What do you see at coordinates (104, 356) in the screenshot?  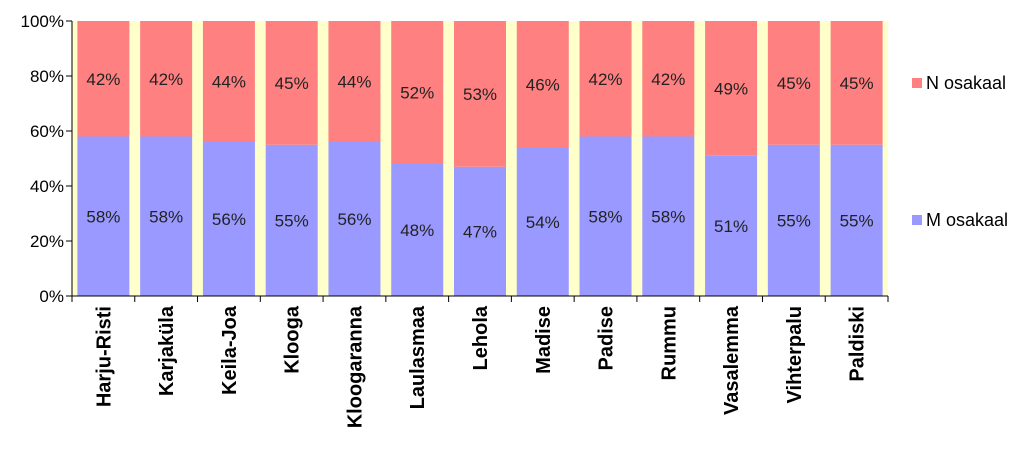 I see `x-category-label: Harju-Risti` at bounding box center [104, 356].